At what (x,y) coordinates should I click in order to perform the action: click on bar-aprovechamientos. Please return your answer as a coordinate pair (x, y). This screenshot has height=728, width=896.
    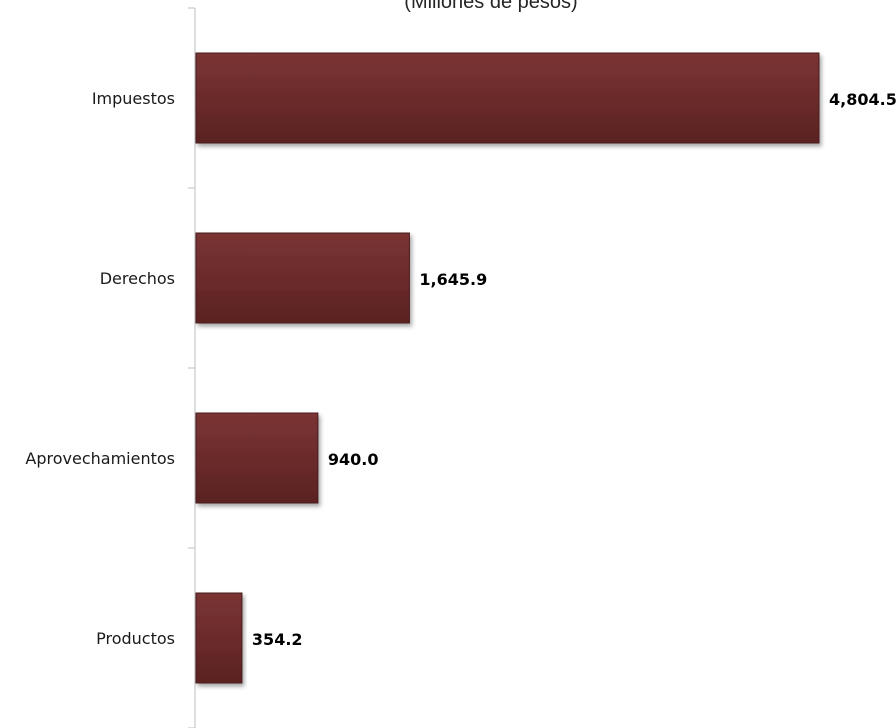
    Looking at the image, I should click on (257, 458).